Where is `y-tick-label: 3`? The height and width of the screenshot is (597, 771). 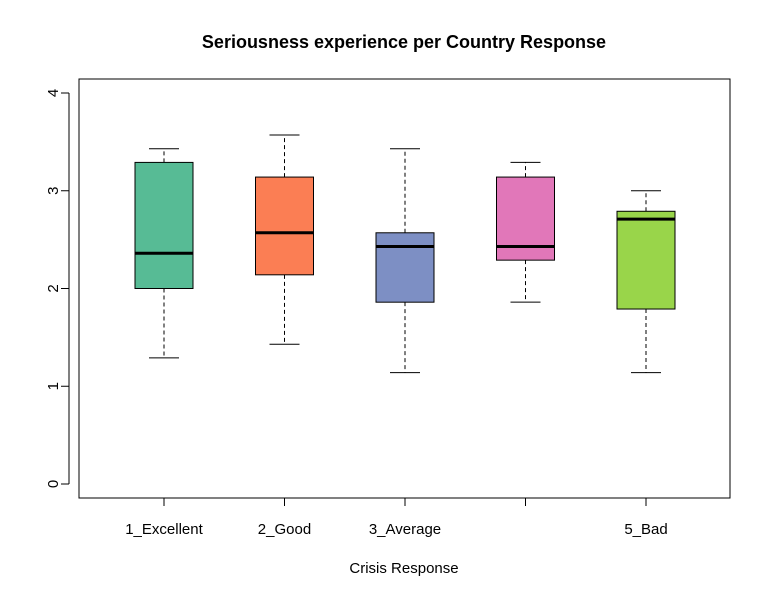 y-tick-label: 3 is located at coordinates (53, 191).